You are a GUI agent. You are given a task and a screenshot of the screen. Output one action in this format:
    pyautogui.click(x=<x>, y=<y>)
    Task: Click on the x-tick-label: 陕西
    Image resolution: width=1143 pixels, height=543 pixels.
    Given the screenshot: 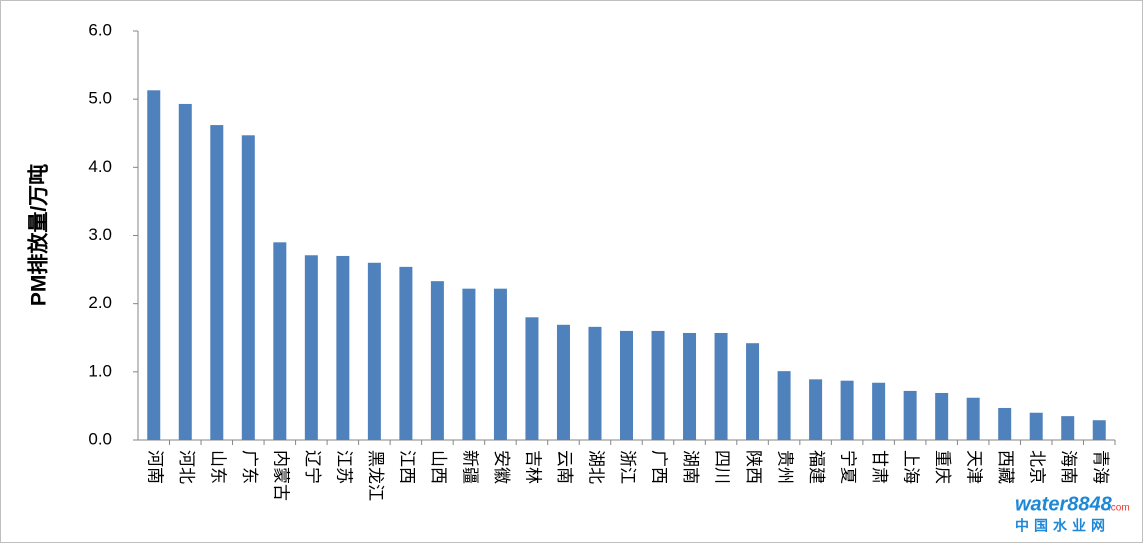 What is the action you would take?
    pyautogui.click(x=753, y=467)
    